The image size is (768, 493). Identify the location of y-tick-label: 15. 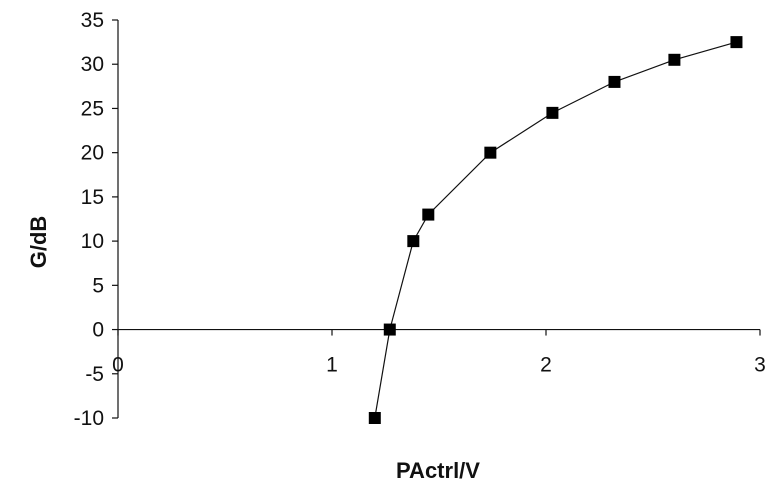
(92, 197).